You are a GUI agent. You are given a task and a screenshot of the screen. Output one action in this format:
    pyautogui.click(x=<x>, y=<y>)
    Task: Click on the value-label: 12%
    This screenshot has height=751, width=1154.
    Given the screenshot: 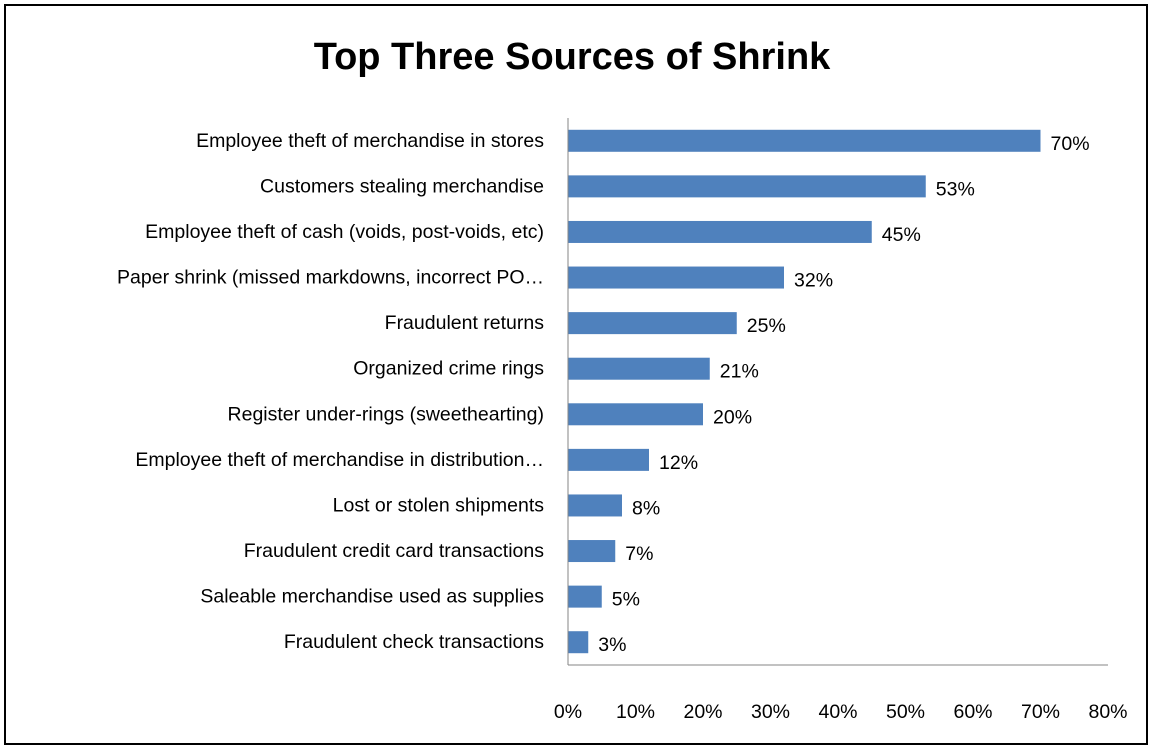 What is the action you would take?
    pyautogui.click(x=678, y=463)
    